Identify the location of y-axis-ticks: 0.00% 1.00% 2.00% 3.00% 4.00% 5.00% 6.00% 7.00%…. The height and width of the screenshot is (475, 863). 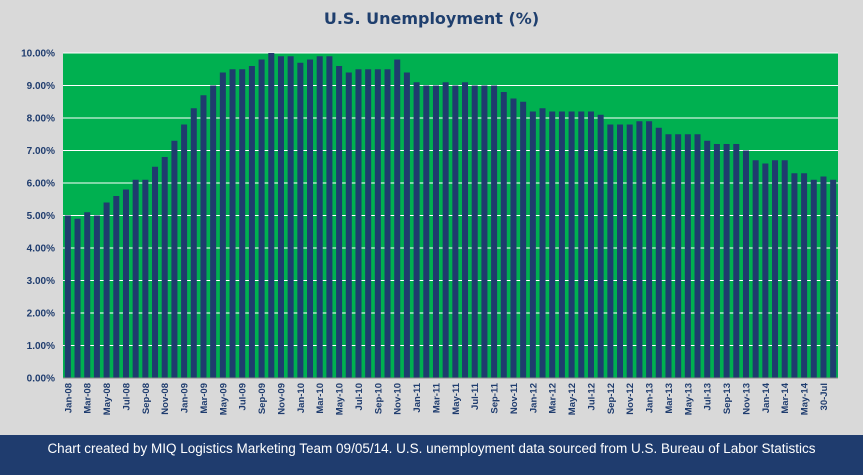
(38, 217).